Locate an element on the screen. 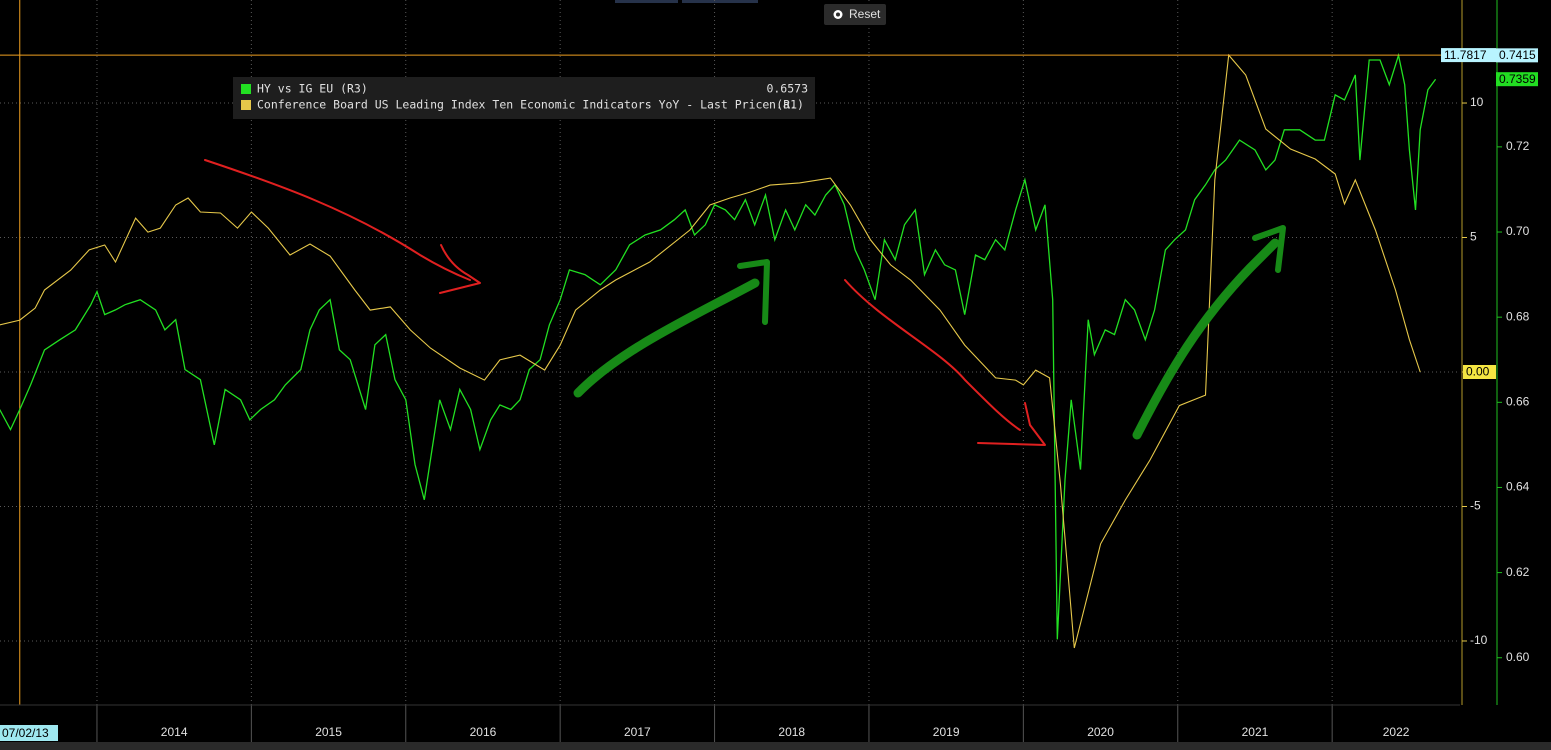  x-tick-label: 2022 is located at coordinates (1396, 732).